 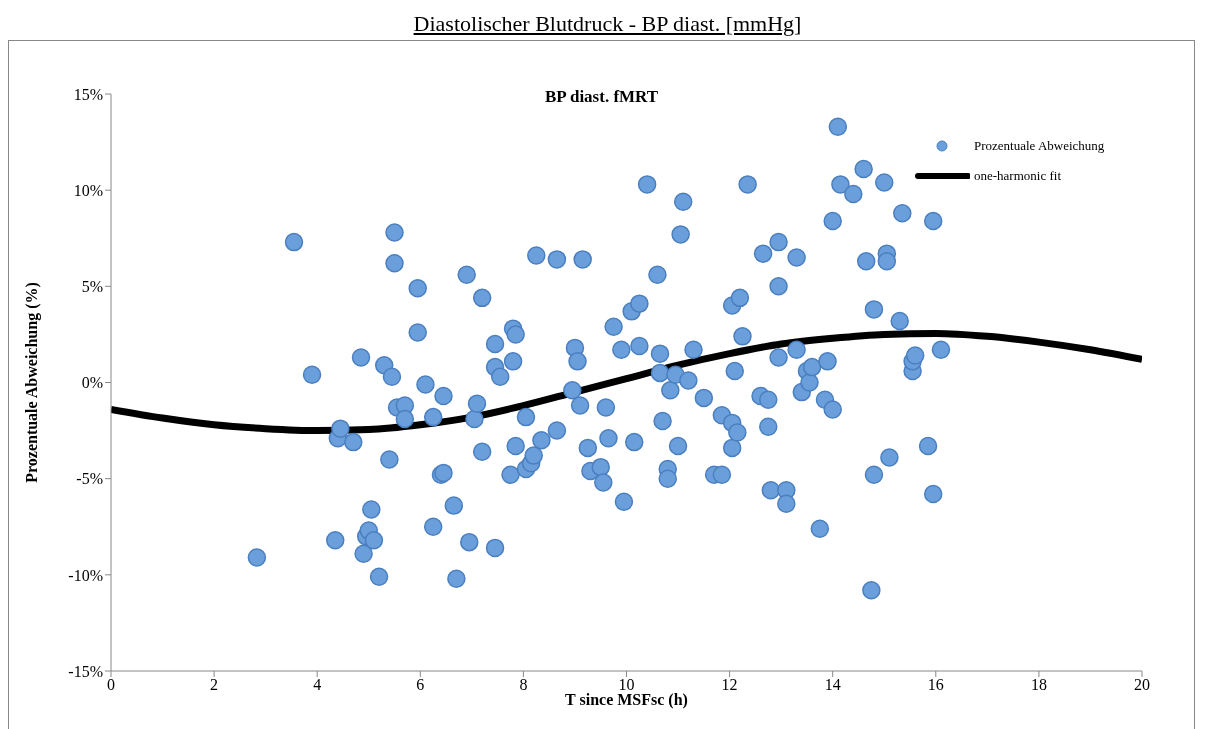 I want to click on y-tick-label: 15%, so click(x=88, y=94).